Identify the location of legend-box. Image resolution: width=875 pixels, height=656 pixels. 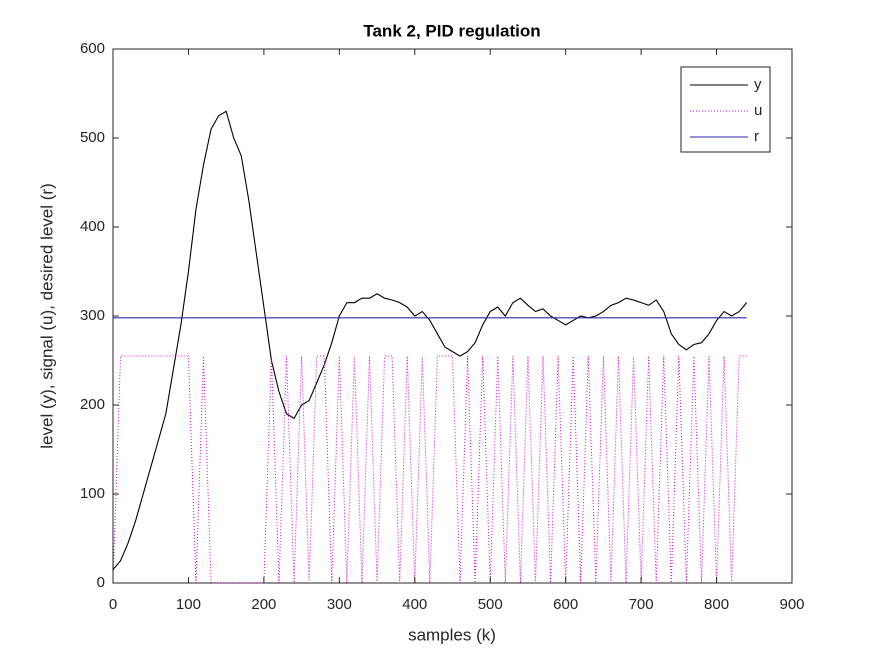
(725, 109).